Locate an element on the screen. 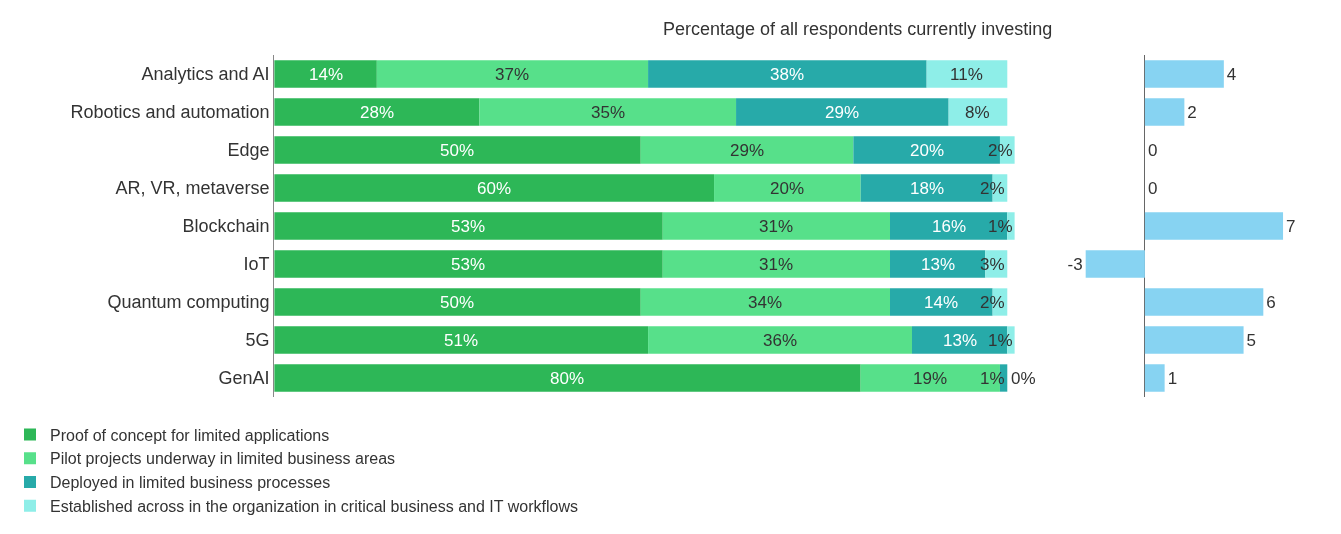  data-label: 7 is located at coordinates (1291, 226).